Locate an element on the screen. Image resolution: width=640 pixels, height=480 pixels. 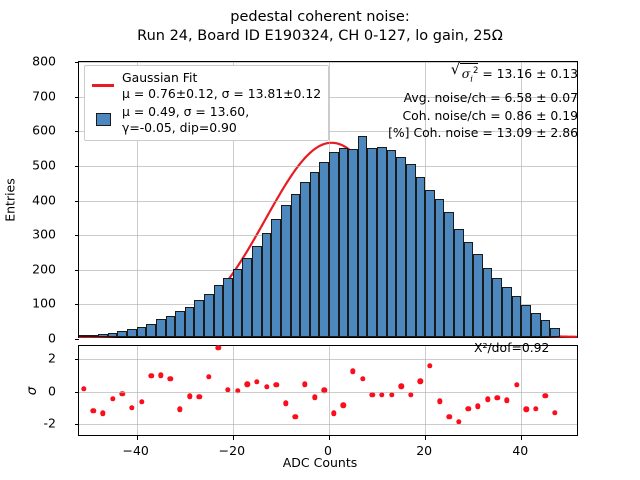
y-axis-tick-label: 700 is located at coordinates (44, 96).